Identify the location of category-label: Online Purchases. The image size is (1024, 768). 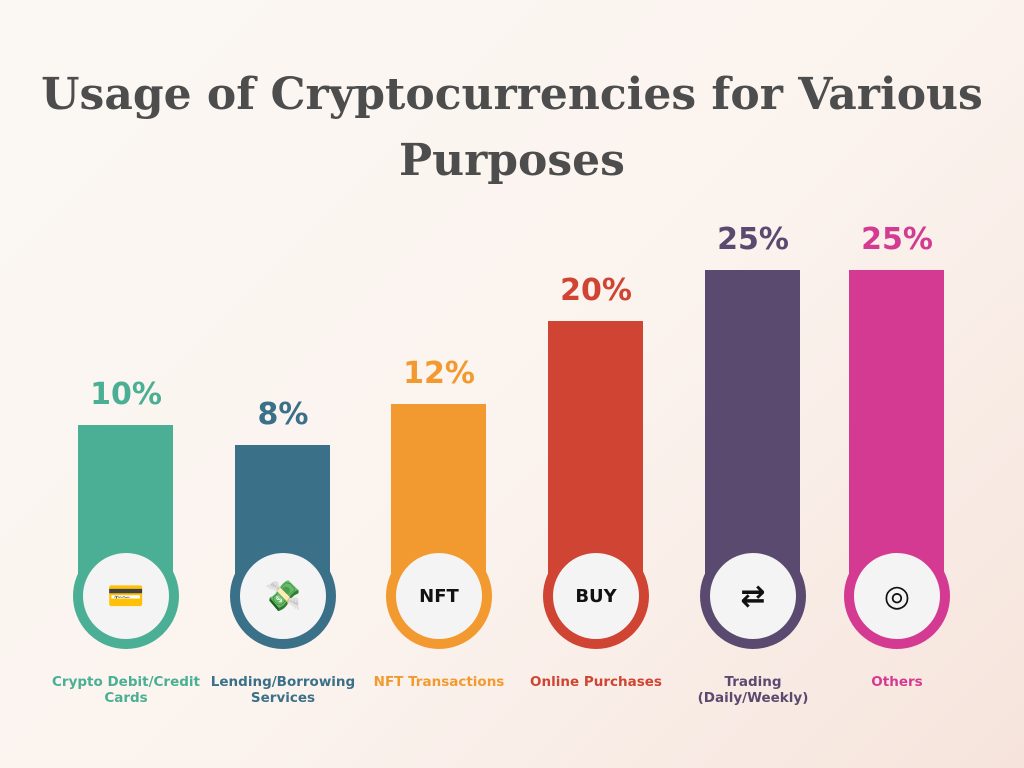
(596, 682).